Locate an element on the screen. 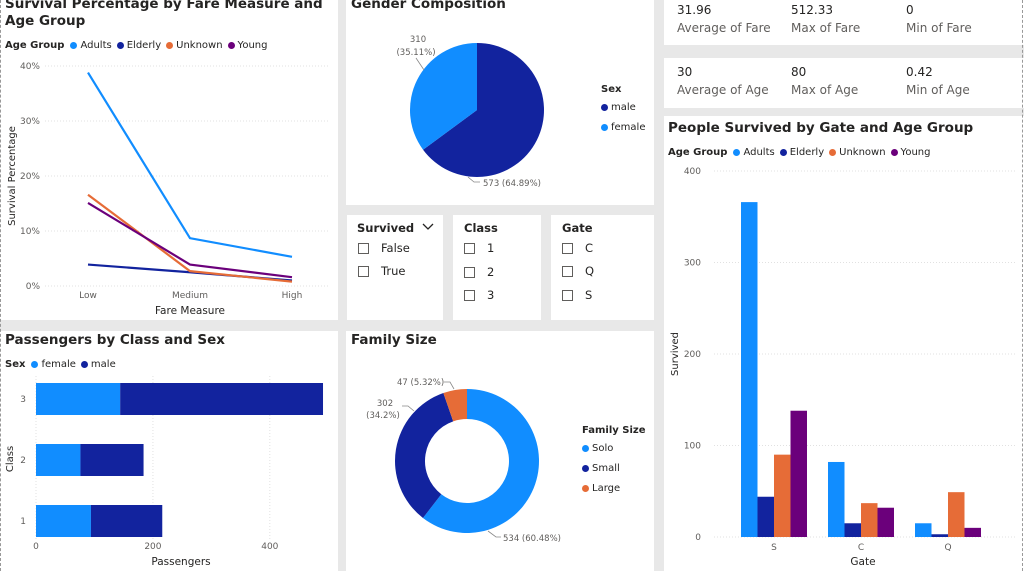 This screenshot has height=571, width=1024. slicer-option-1: 1 is located at coordinates (479, 248).